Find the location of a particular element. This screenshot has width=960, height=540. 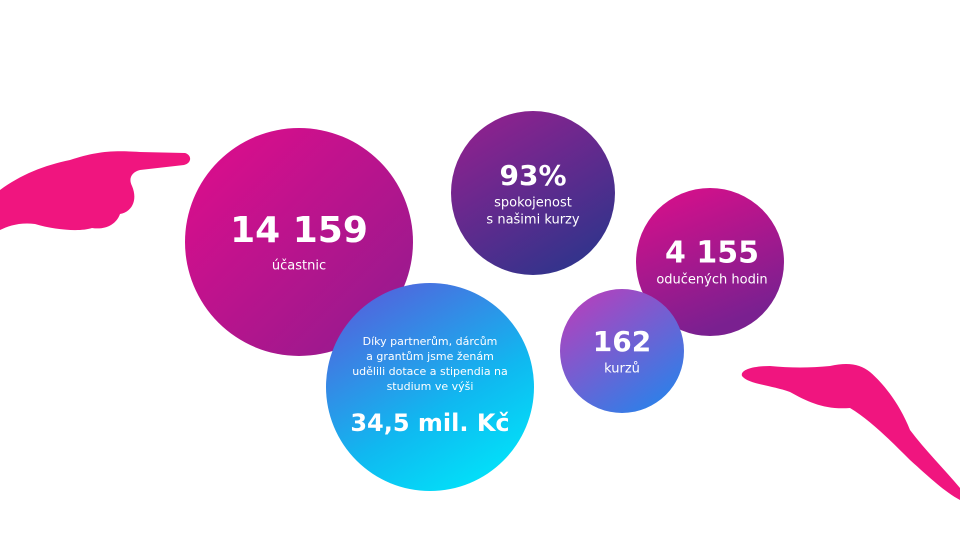

hand-right is located at coordinates (850, 432).